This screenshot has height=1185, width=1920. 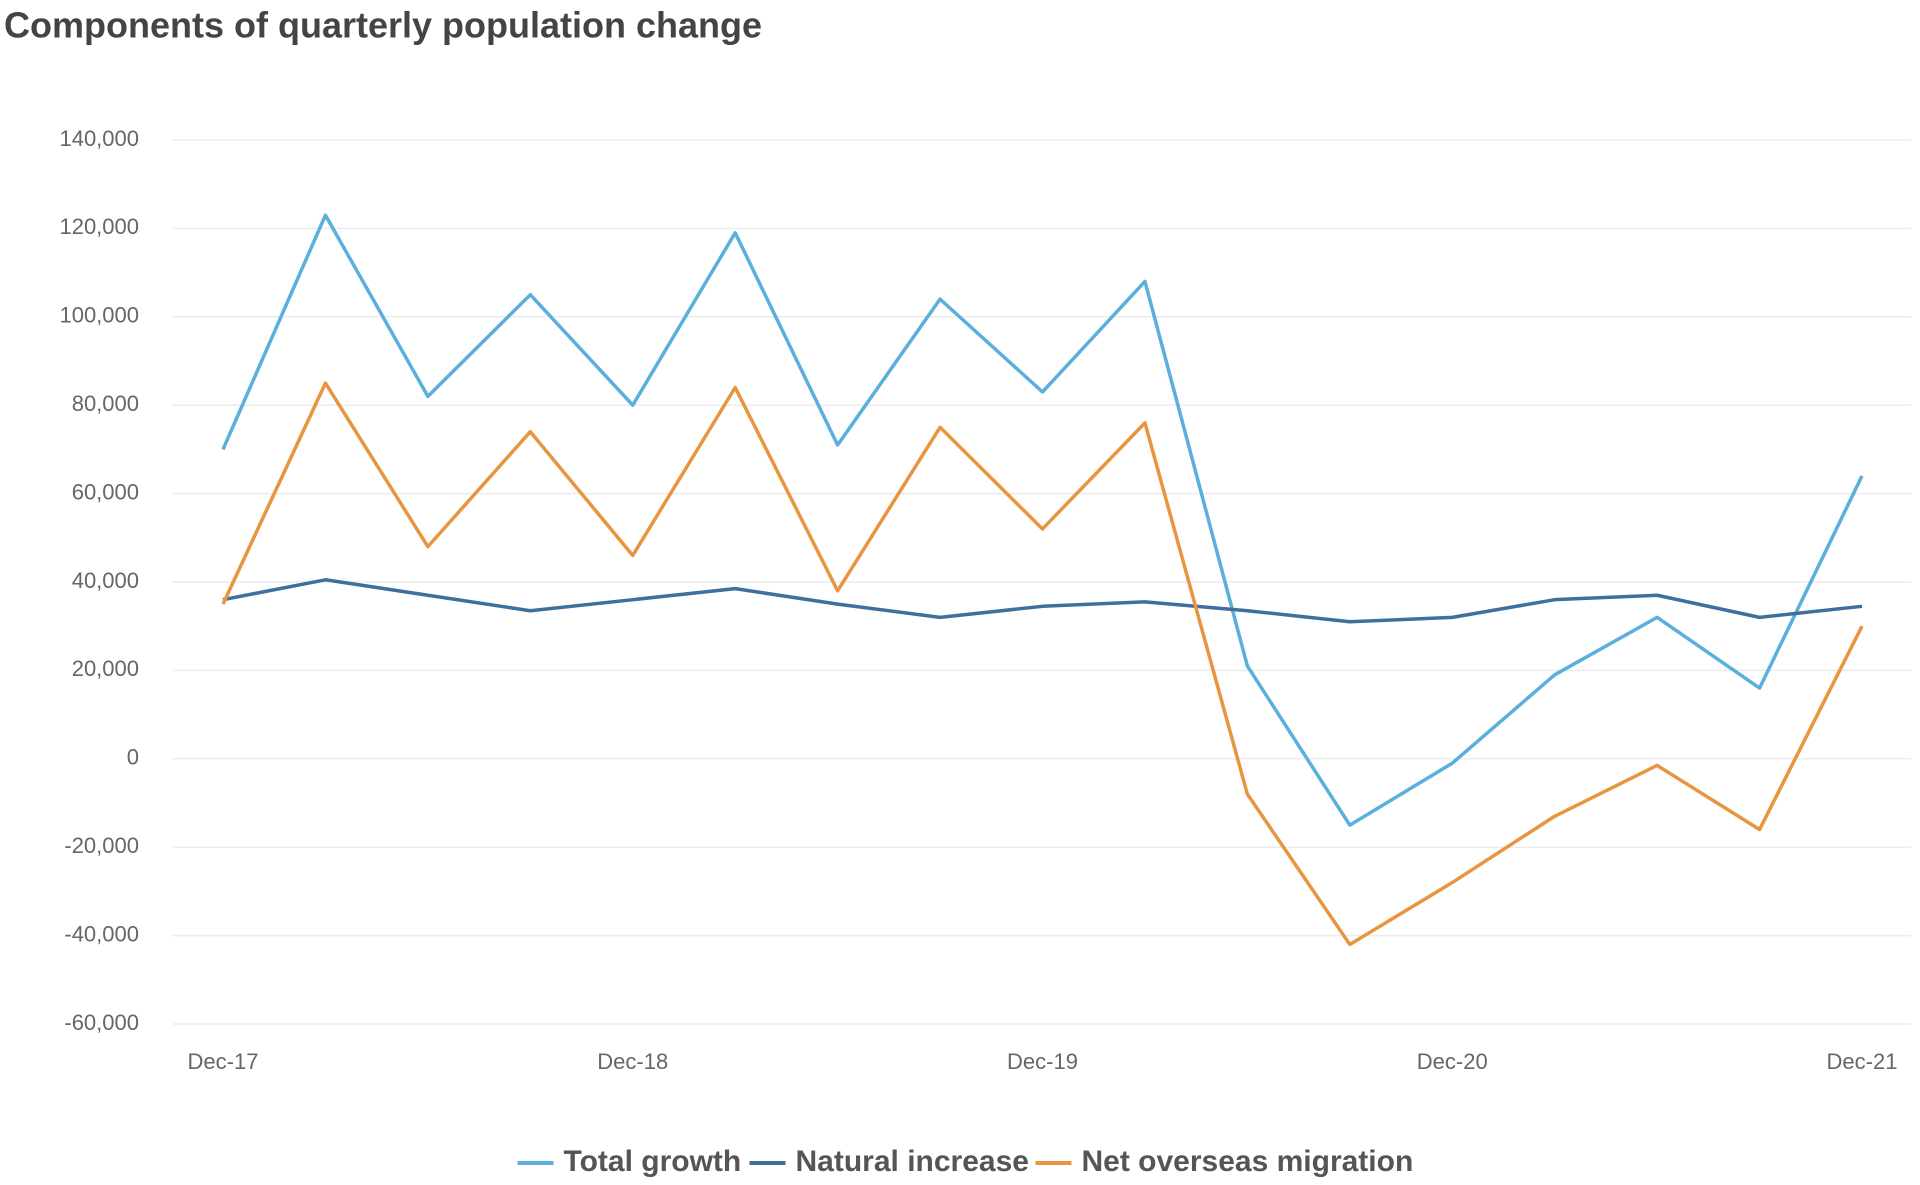 I want to click on y-tick-label: 20,000, so click(x=105, y=668).